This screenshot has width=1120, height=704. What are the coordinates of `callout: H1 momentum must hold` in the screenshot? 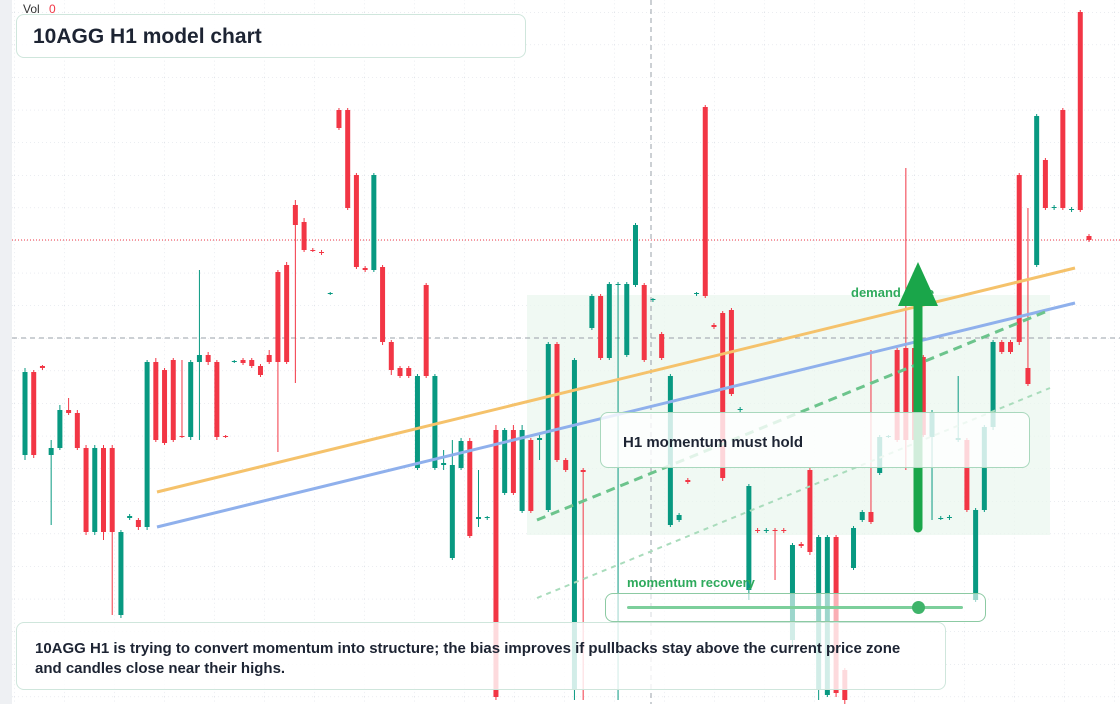 It's located at (815, 440).